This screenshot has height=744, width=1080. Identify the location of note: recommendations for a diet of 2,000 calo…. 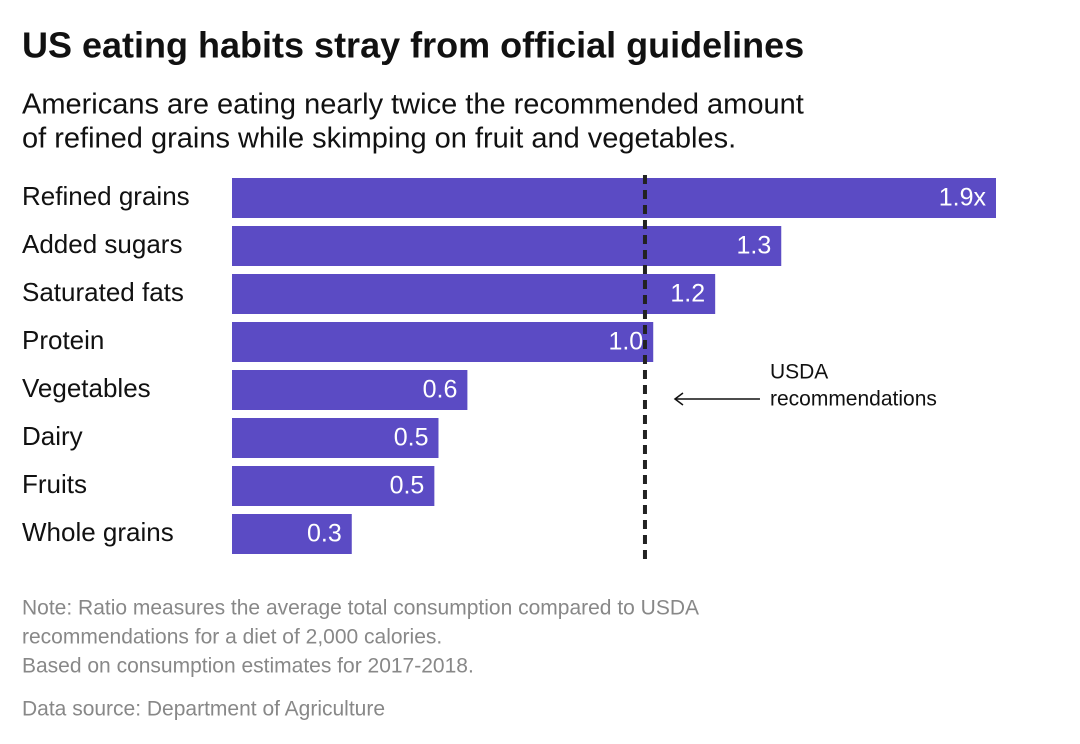
(232, 637).